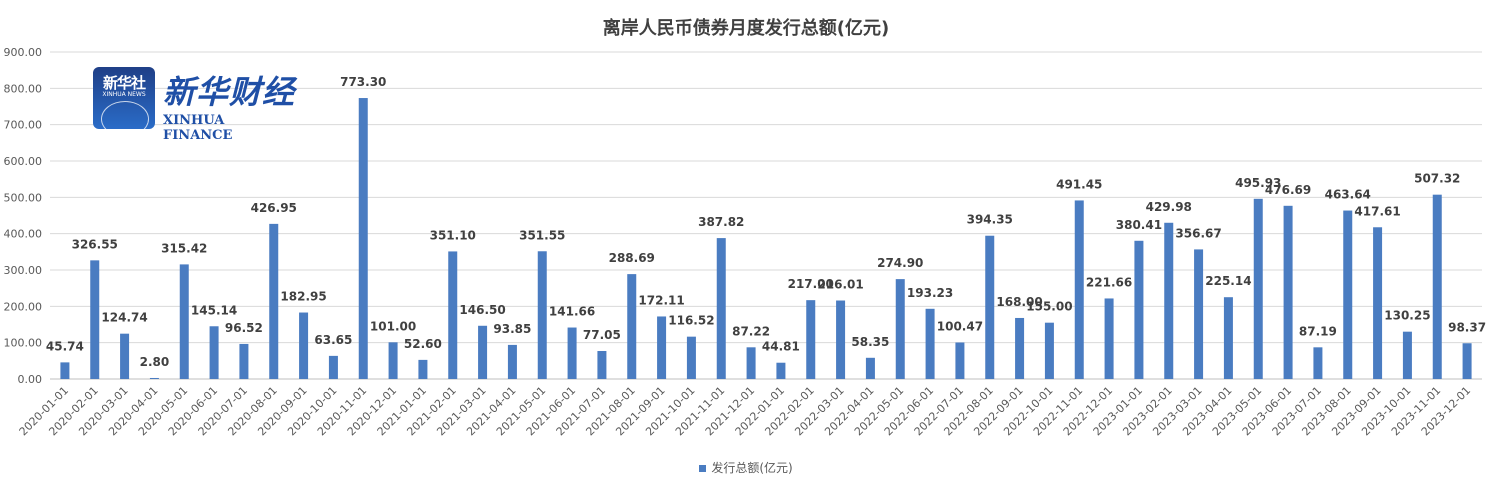  Describe the element at coordinates (23, 52) in the screenshot. I see `y-tick-label: 900.00` at that location.